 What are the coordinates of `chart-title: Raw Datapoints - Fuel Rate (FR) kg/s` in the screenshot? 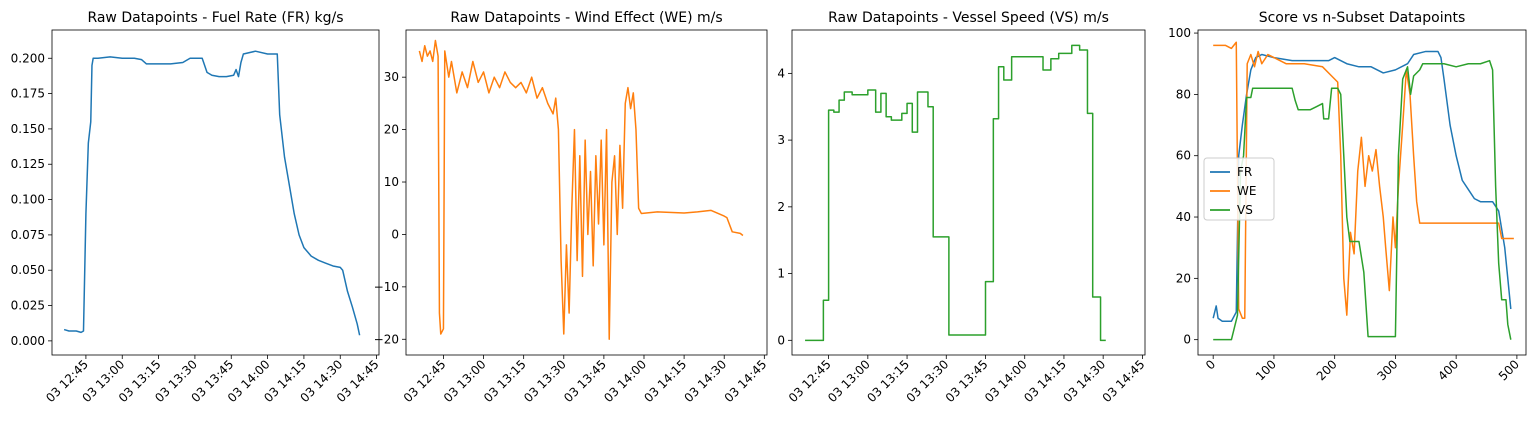 It's located at (215, 18).